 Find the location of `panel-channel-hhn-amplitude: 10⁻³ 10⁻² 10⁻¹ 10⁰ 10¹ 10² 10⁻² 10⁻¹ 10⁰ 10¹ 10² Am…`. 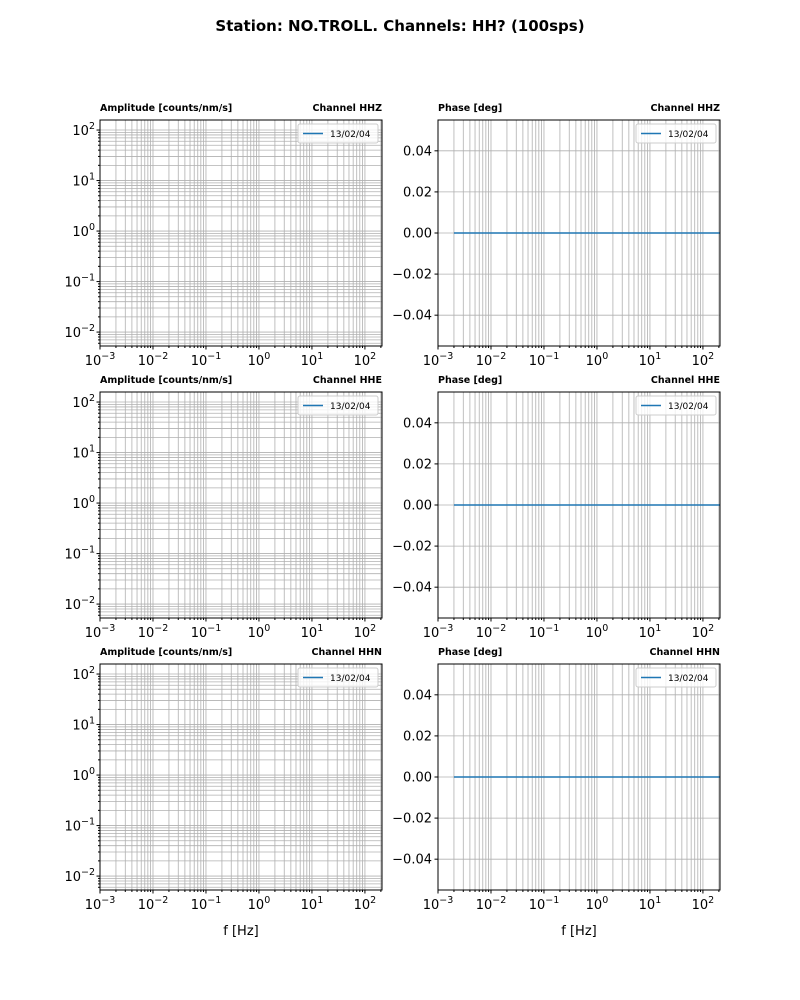

panel-channel-hhn-amplitude: 10⁻³ 10⁻² 10⁻¹ 10⁰ 10¹ 10² 10⁻² 10⁻¹ 10⁰ 10¹ 10² Am… is located at coordinates (223, 793).